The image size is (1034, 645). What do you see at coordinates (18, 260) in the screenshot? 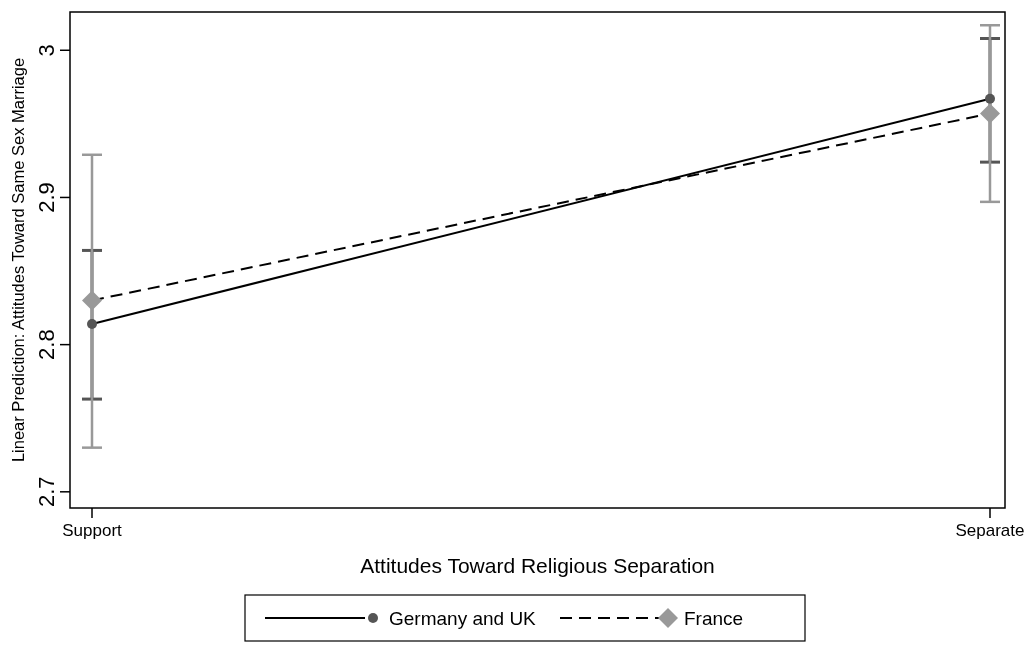
I see `y-axis-title: Linear Prediction: Attitudes Toward Same Sex Marriage` at bounding box center [18, 260].